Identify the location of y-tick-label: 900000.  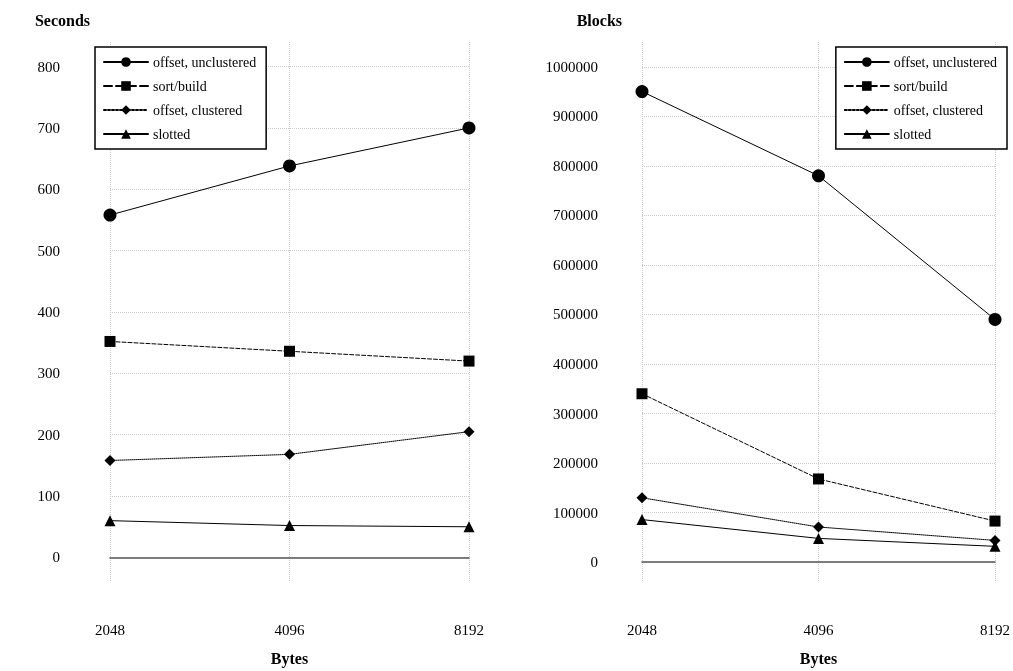
(575, 116).